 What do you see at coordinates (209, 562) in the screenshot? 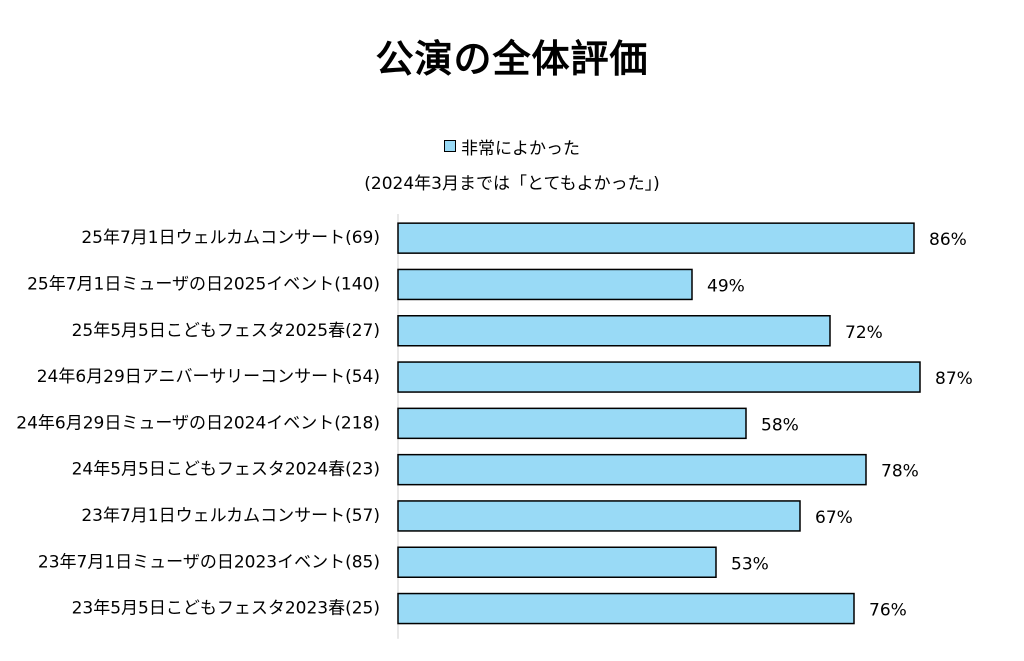
I see `category-label: 23年7月1日ミューザの日2023イベント(85)` at bounding box center [209, 562].